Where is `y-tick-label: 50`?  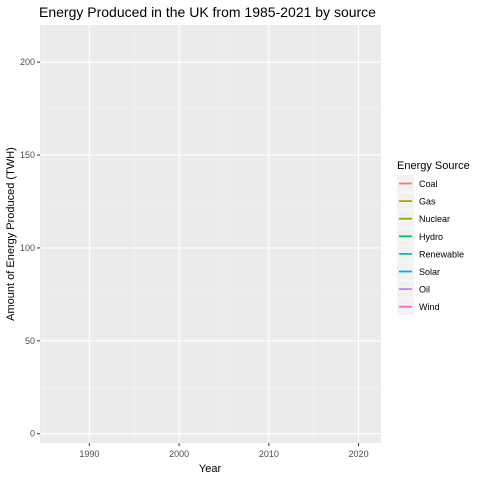 y-tick-label: 50 is located at coordinates (30, 341).